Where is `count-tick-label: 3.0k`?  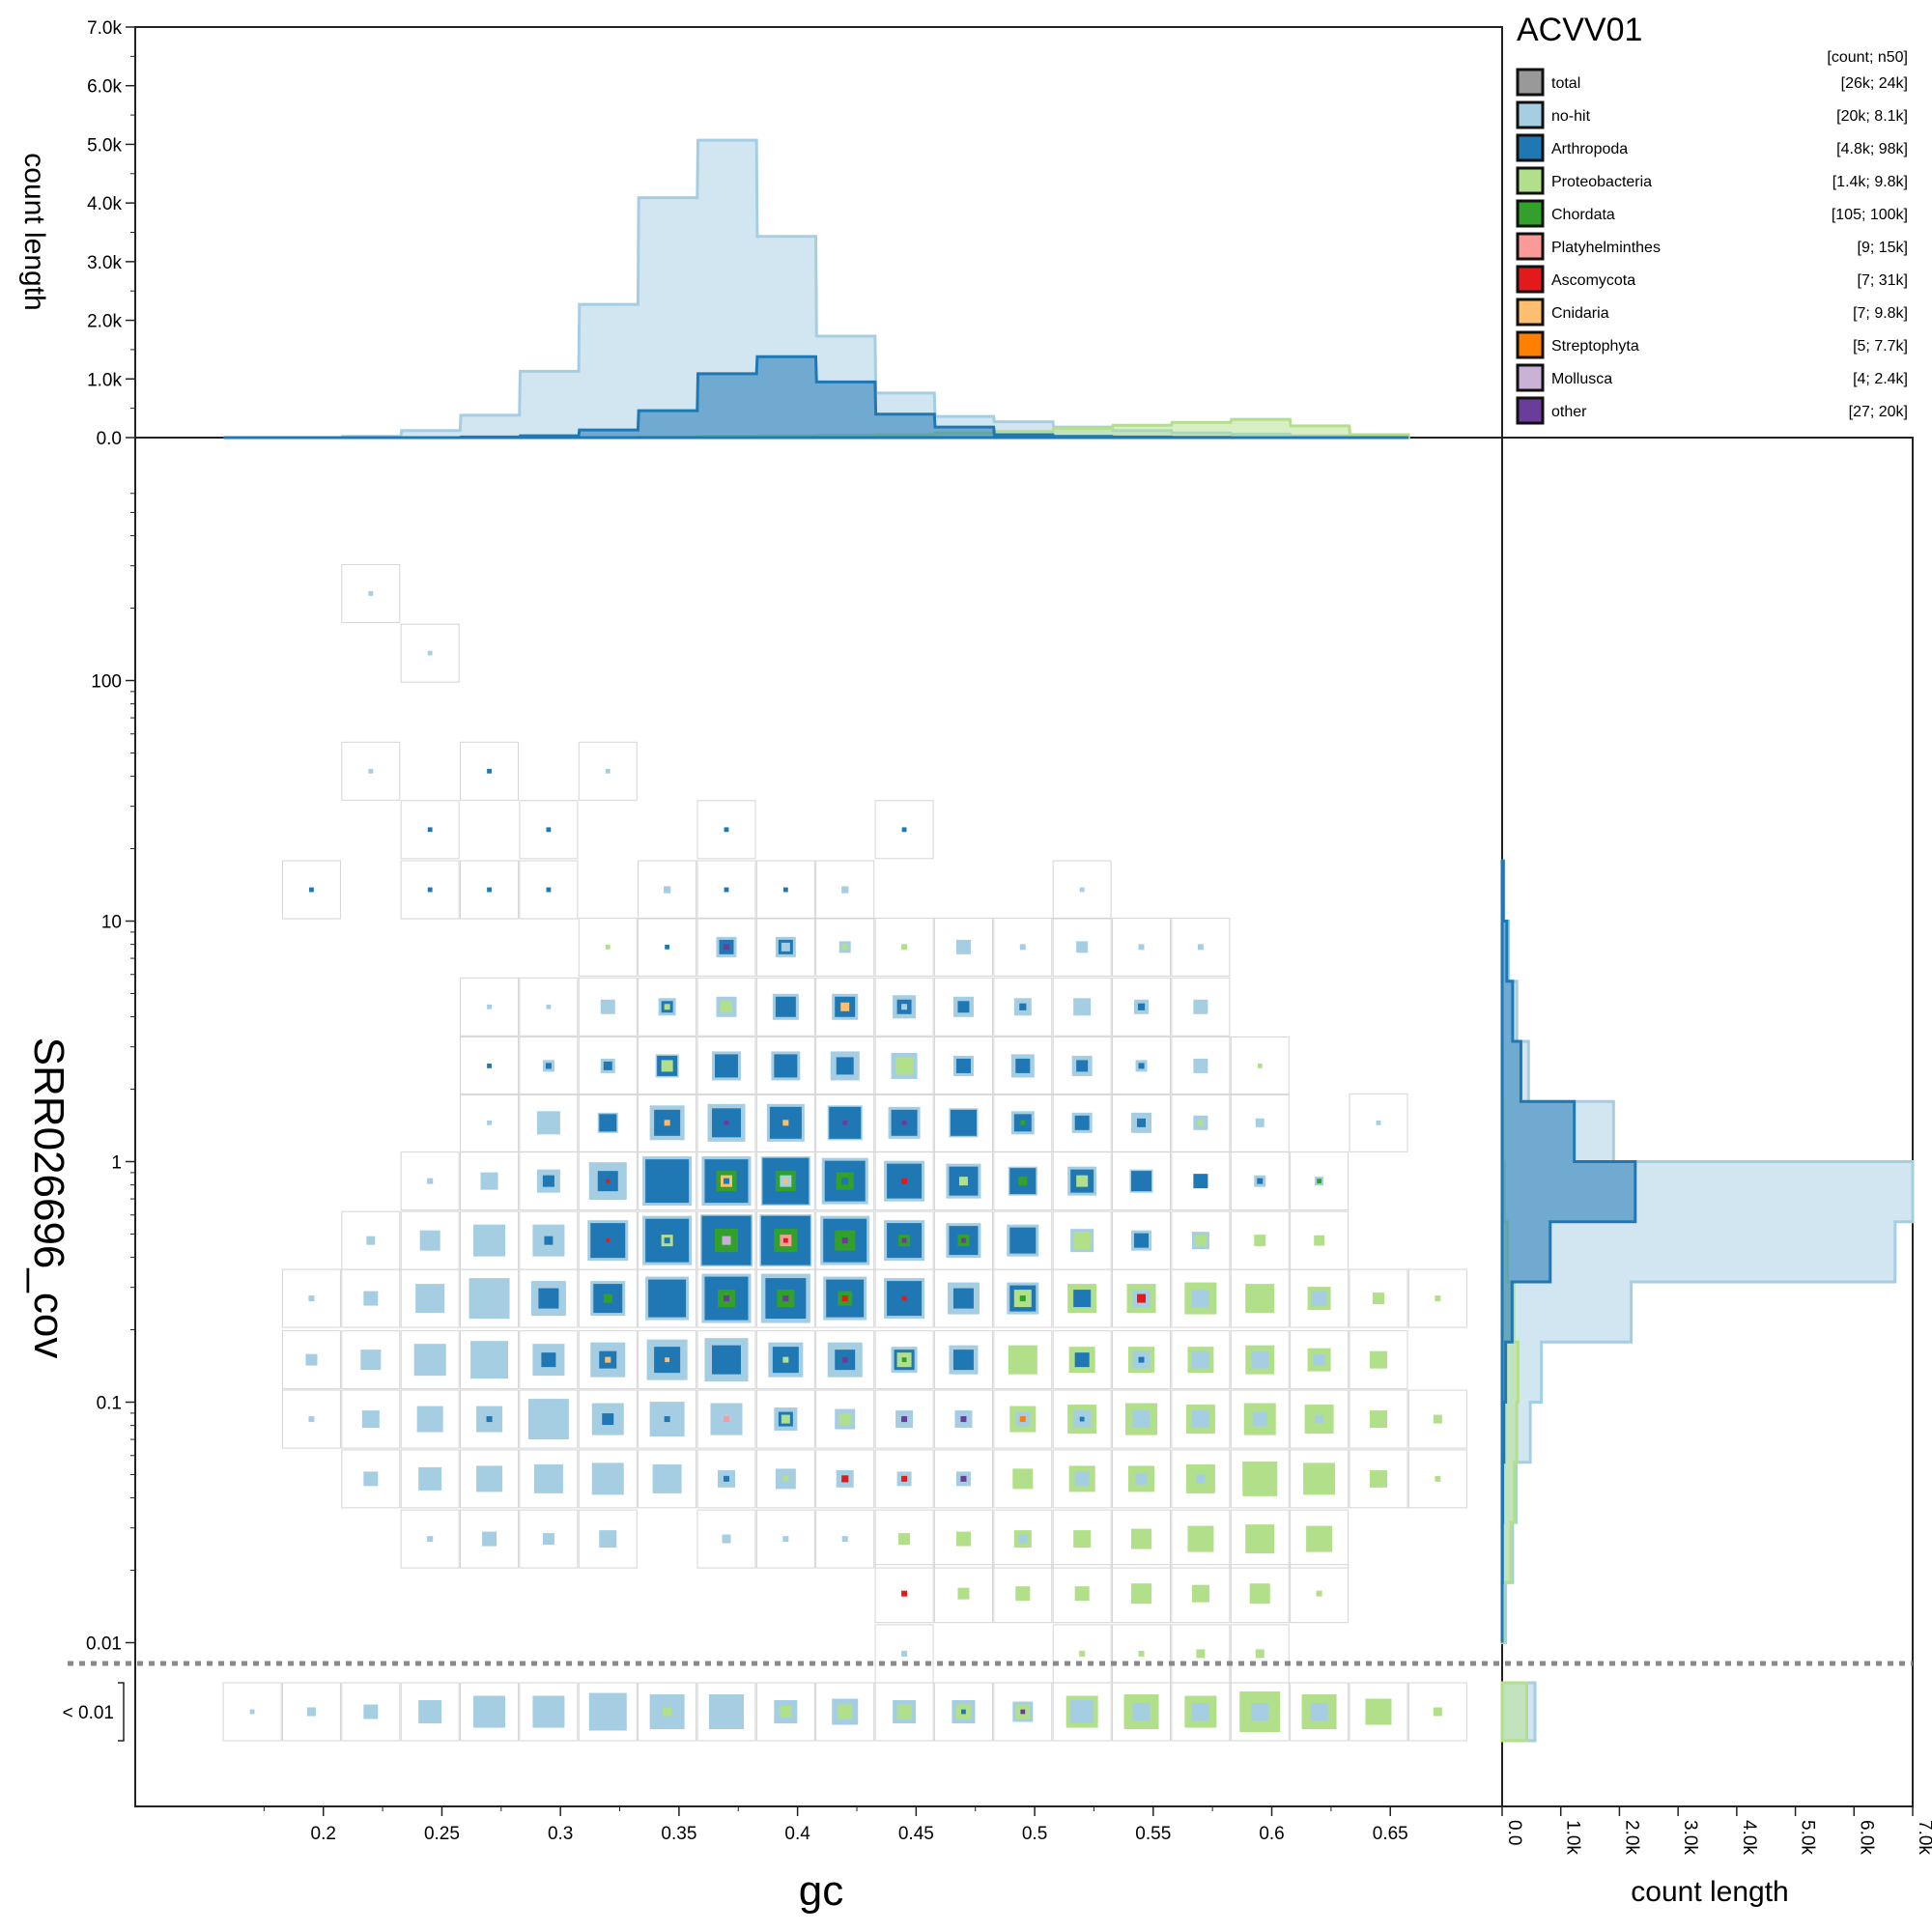
count-tick-label: 3.0k is located at coordinates (104, 263).